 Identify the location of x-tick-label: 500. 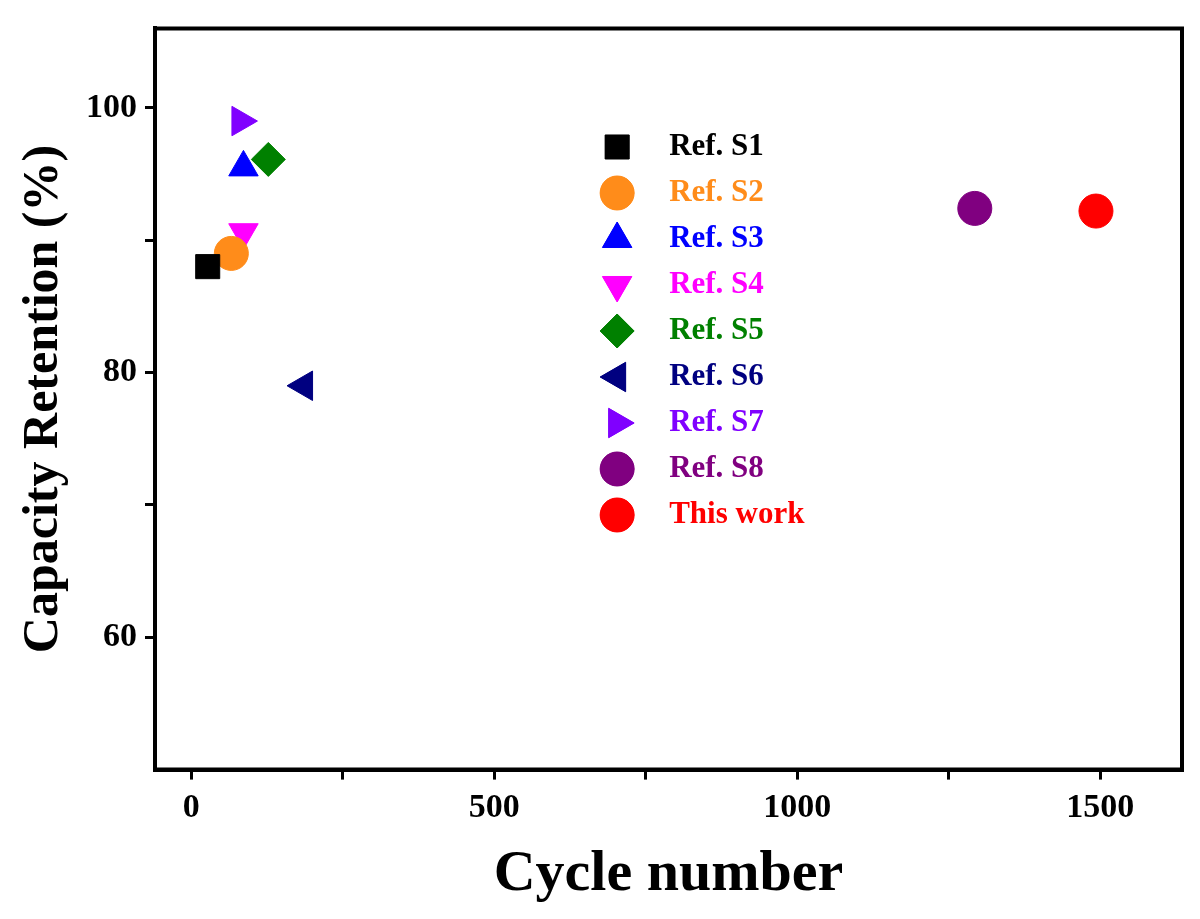
(494, 805).